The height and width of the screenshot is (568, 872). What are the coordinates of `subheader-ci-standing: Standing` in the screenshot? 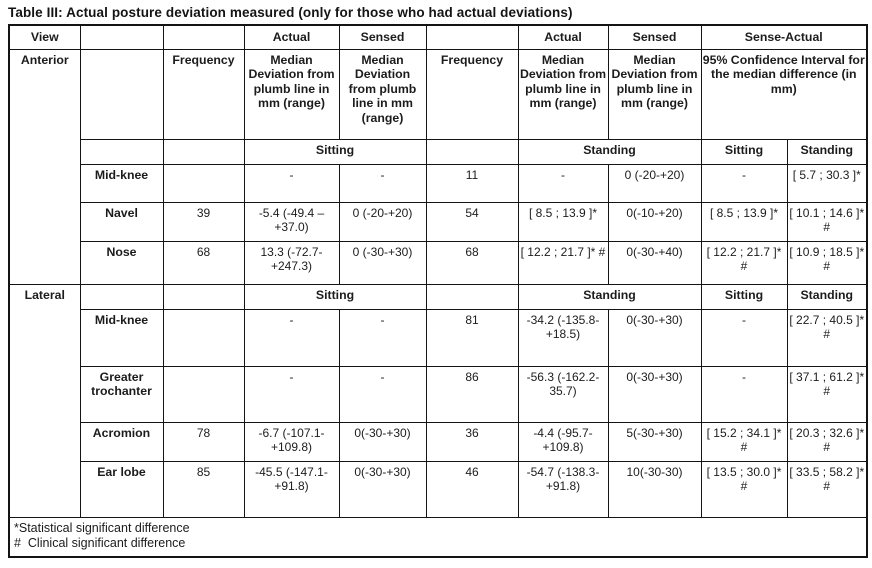 It's located at (827, 151).